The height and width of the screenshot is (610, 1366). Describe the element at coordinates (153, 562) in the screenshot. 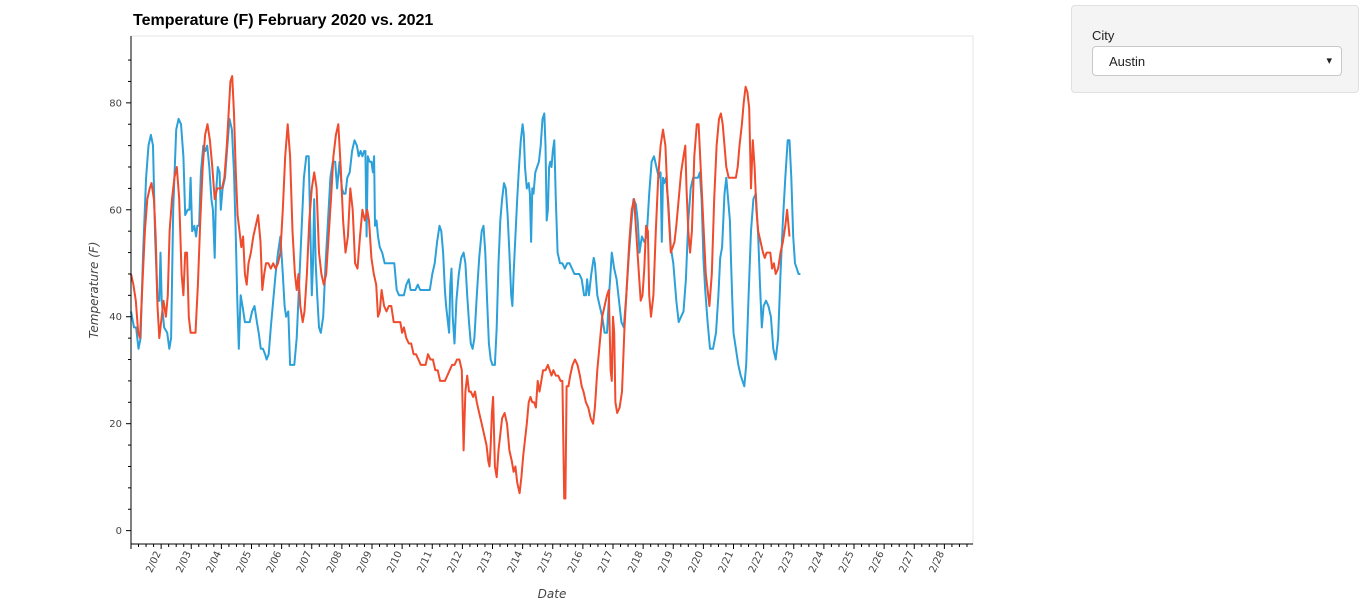

I see `x-tick-label: 2/02` at that location.